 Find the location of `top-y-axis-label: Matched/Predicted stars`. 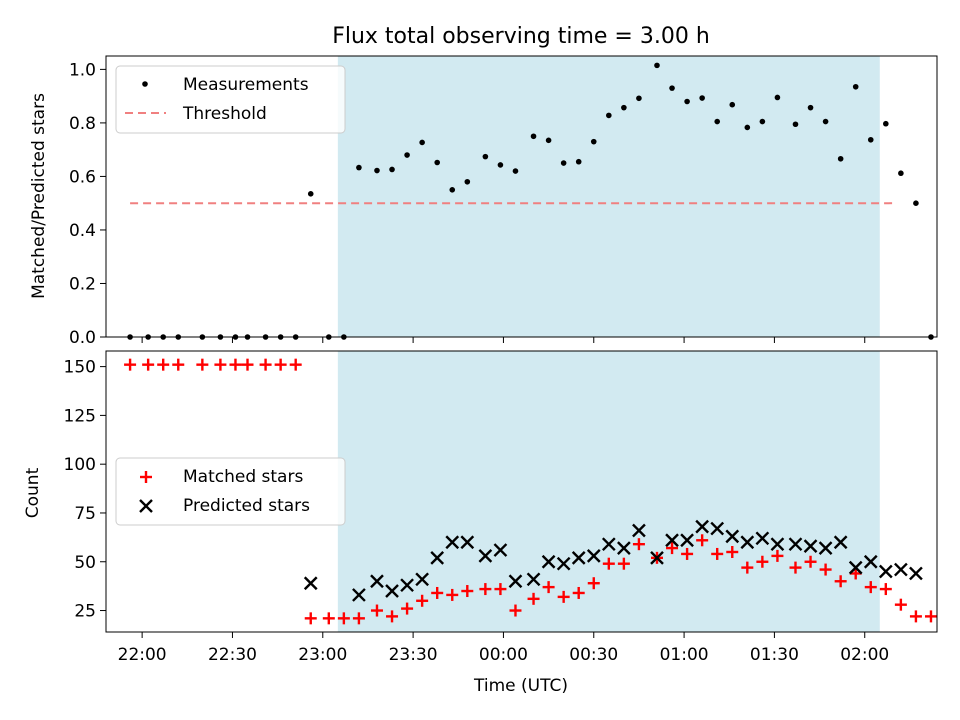

top-y-axis-label: Matched/Predicted stars is located at coordinates (39, 196).